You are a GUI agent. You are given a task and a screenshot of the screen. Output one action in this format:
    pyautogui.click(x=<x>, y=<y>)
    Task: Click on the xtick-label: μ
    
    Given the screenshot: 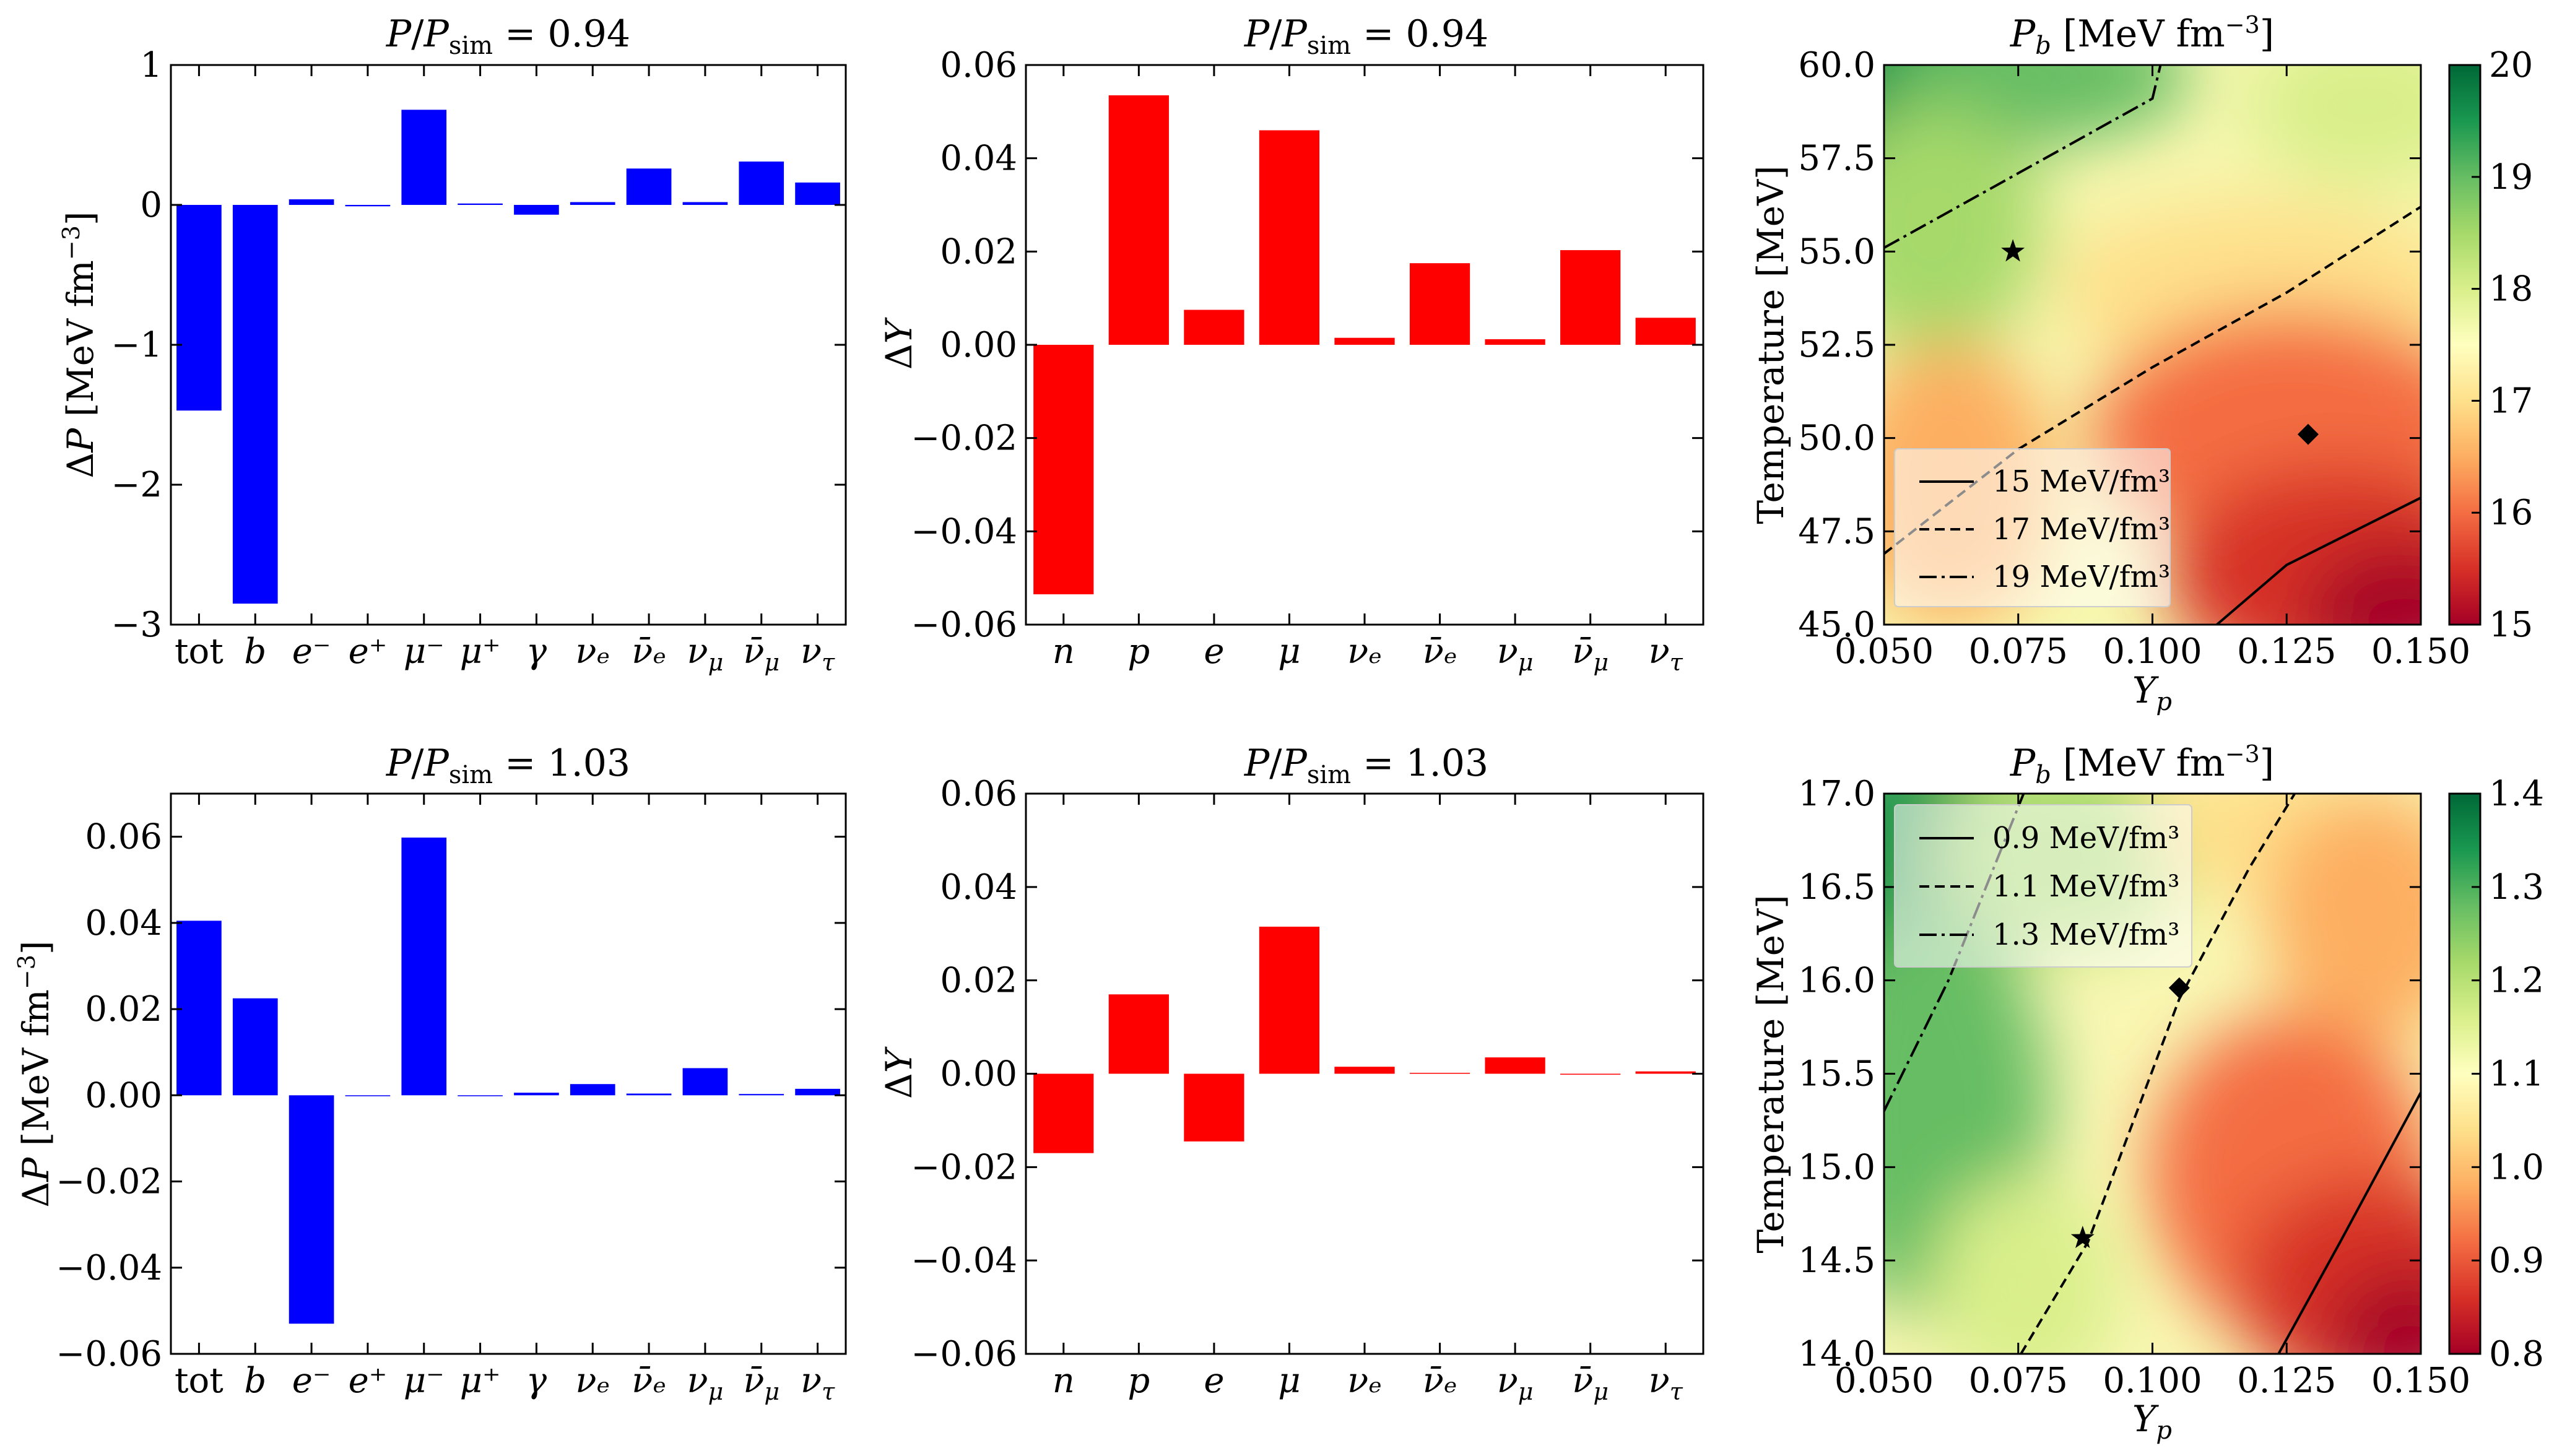 What is the action you would take?
    pyautogui.click(x=1289, y=651)
    